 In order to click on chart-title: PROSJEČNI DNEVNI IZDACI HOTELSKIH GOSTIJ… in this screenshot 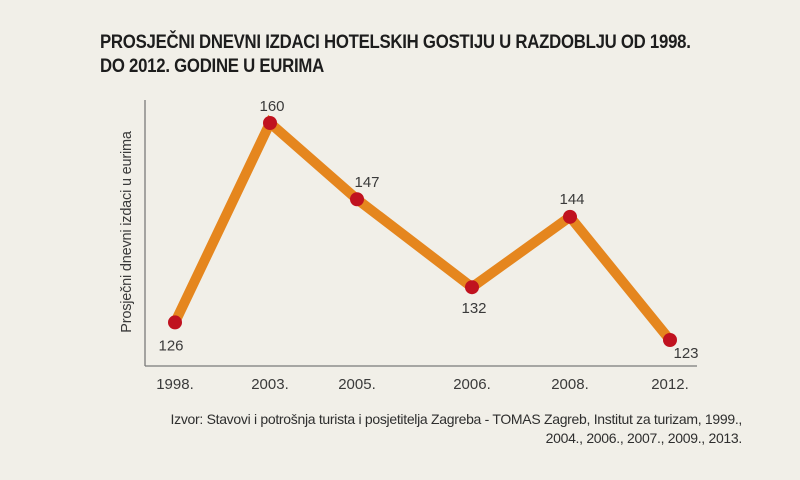, I will do `click(395, 54)`.